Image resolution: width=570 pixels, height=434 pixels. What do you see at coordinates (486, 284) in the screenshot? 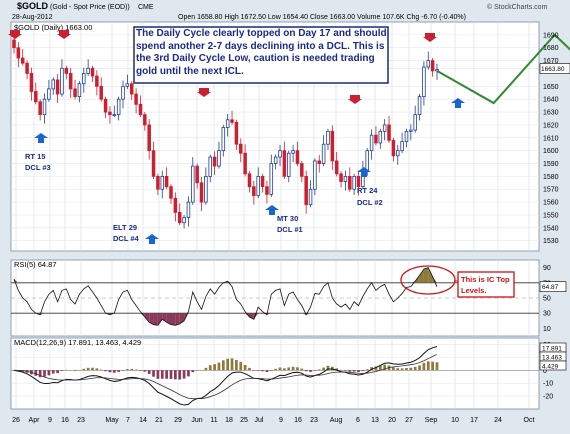
I see `ic-top-note-box` at bounding box center [486, 284].